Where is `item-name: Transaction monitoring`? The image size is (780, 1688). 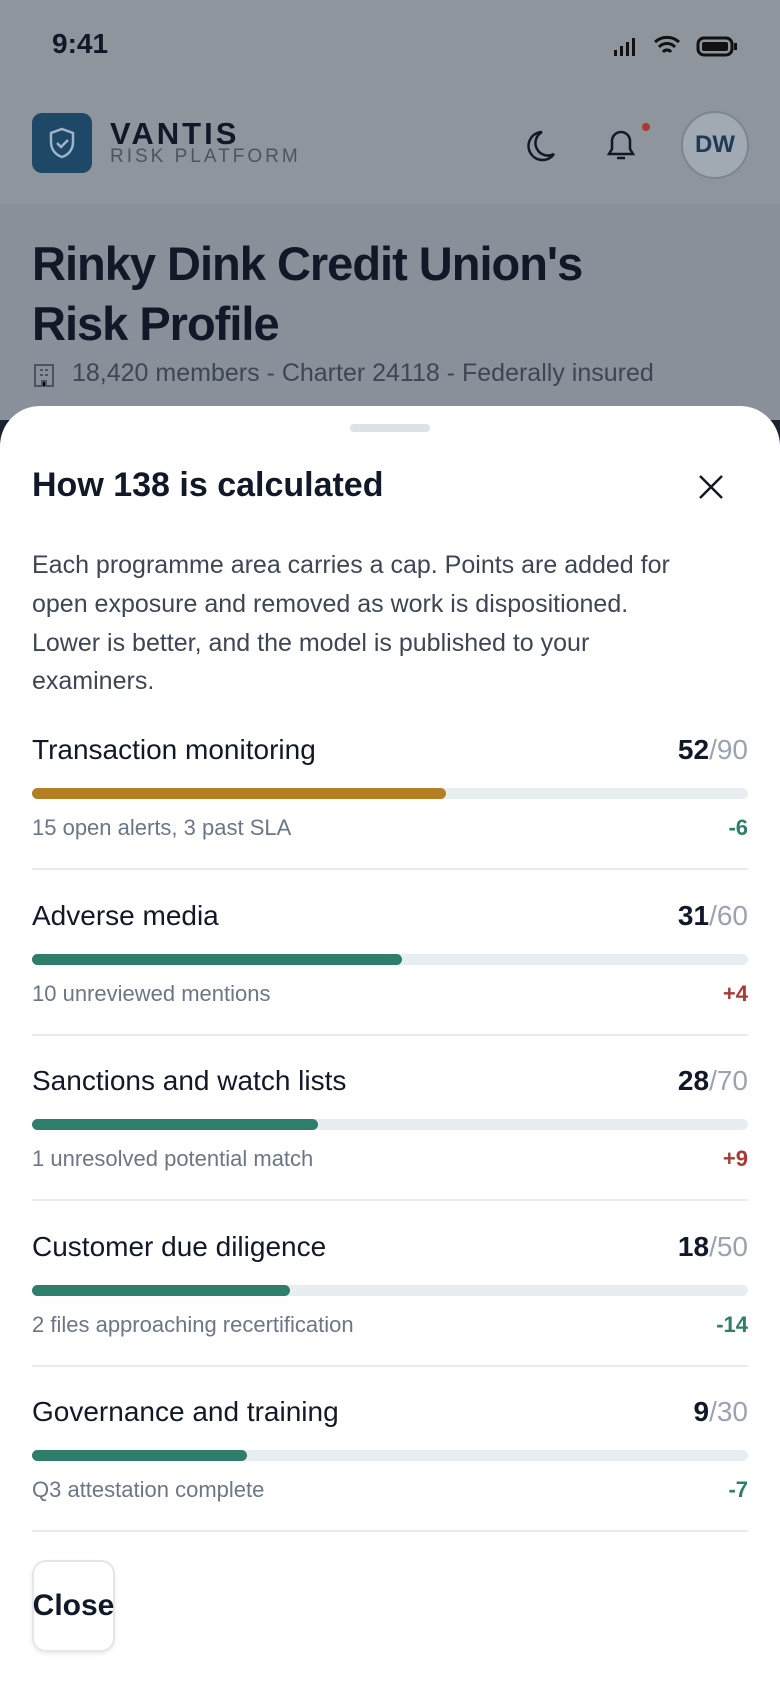 item-name: Transaction monitoring is located at coordinates (174, 749).